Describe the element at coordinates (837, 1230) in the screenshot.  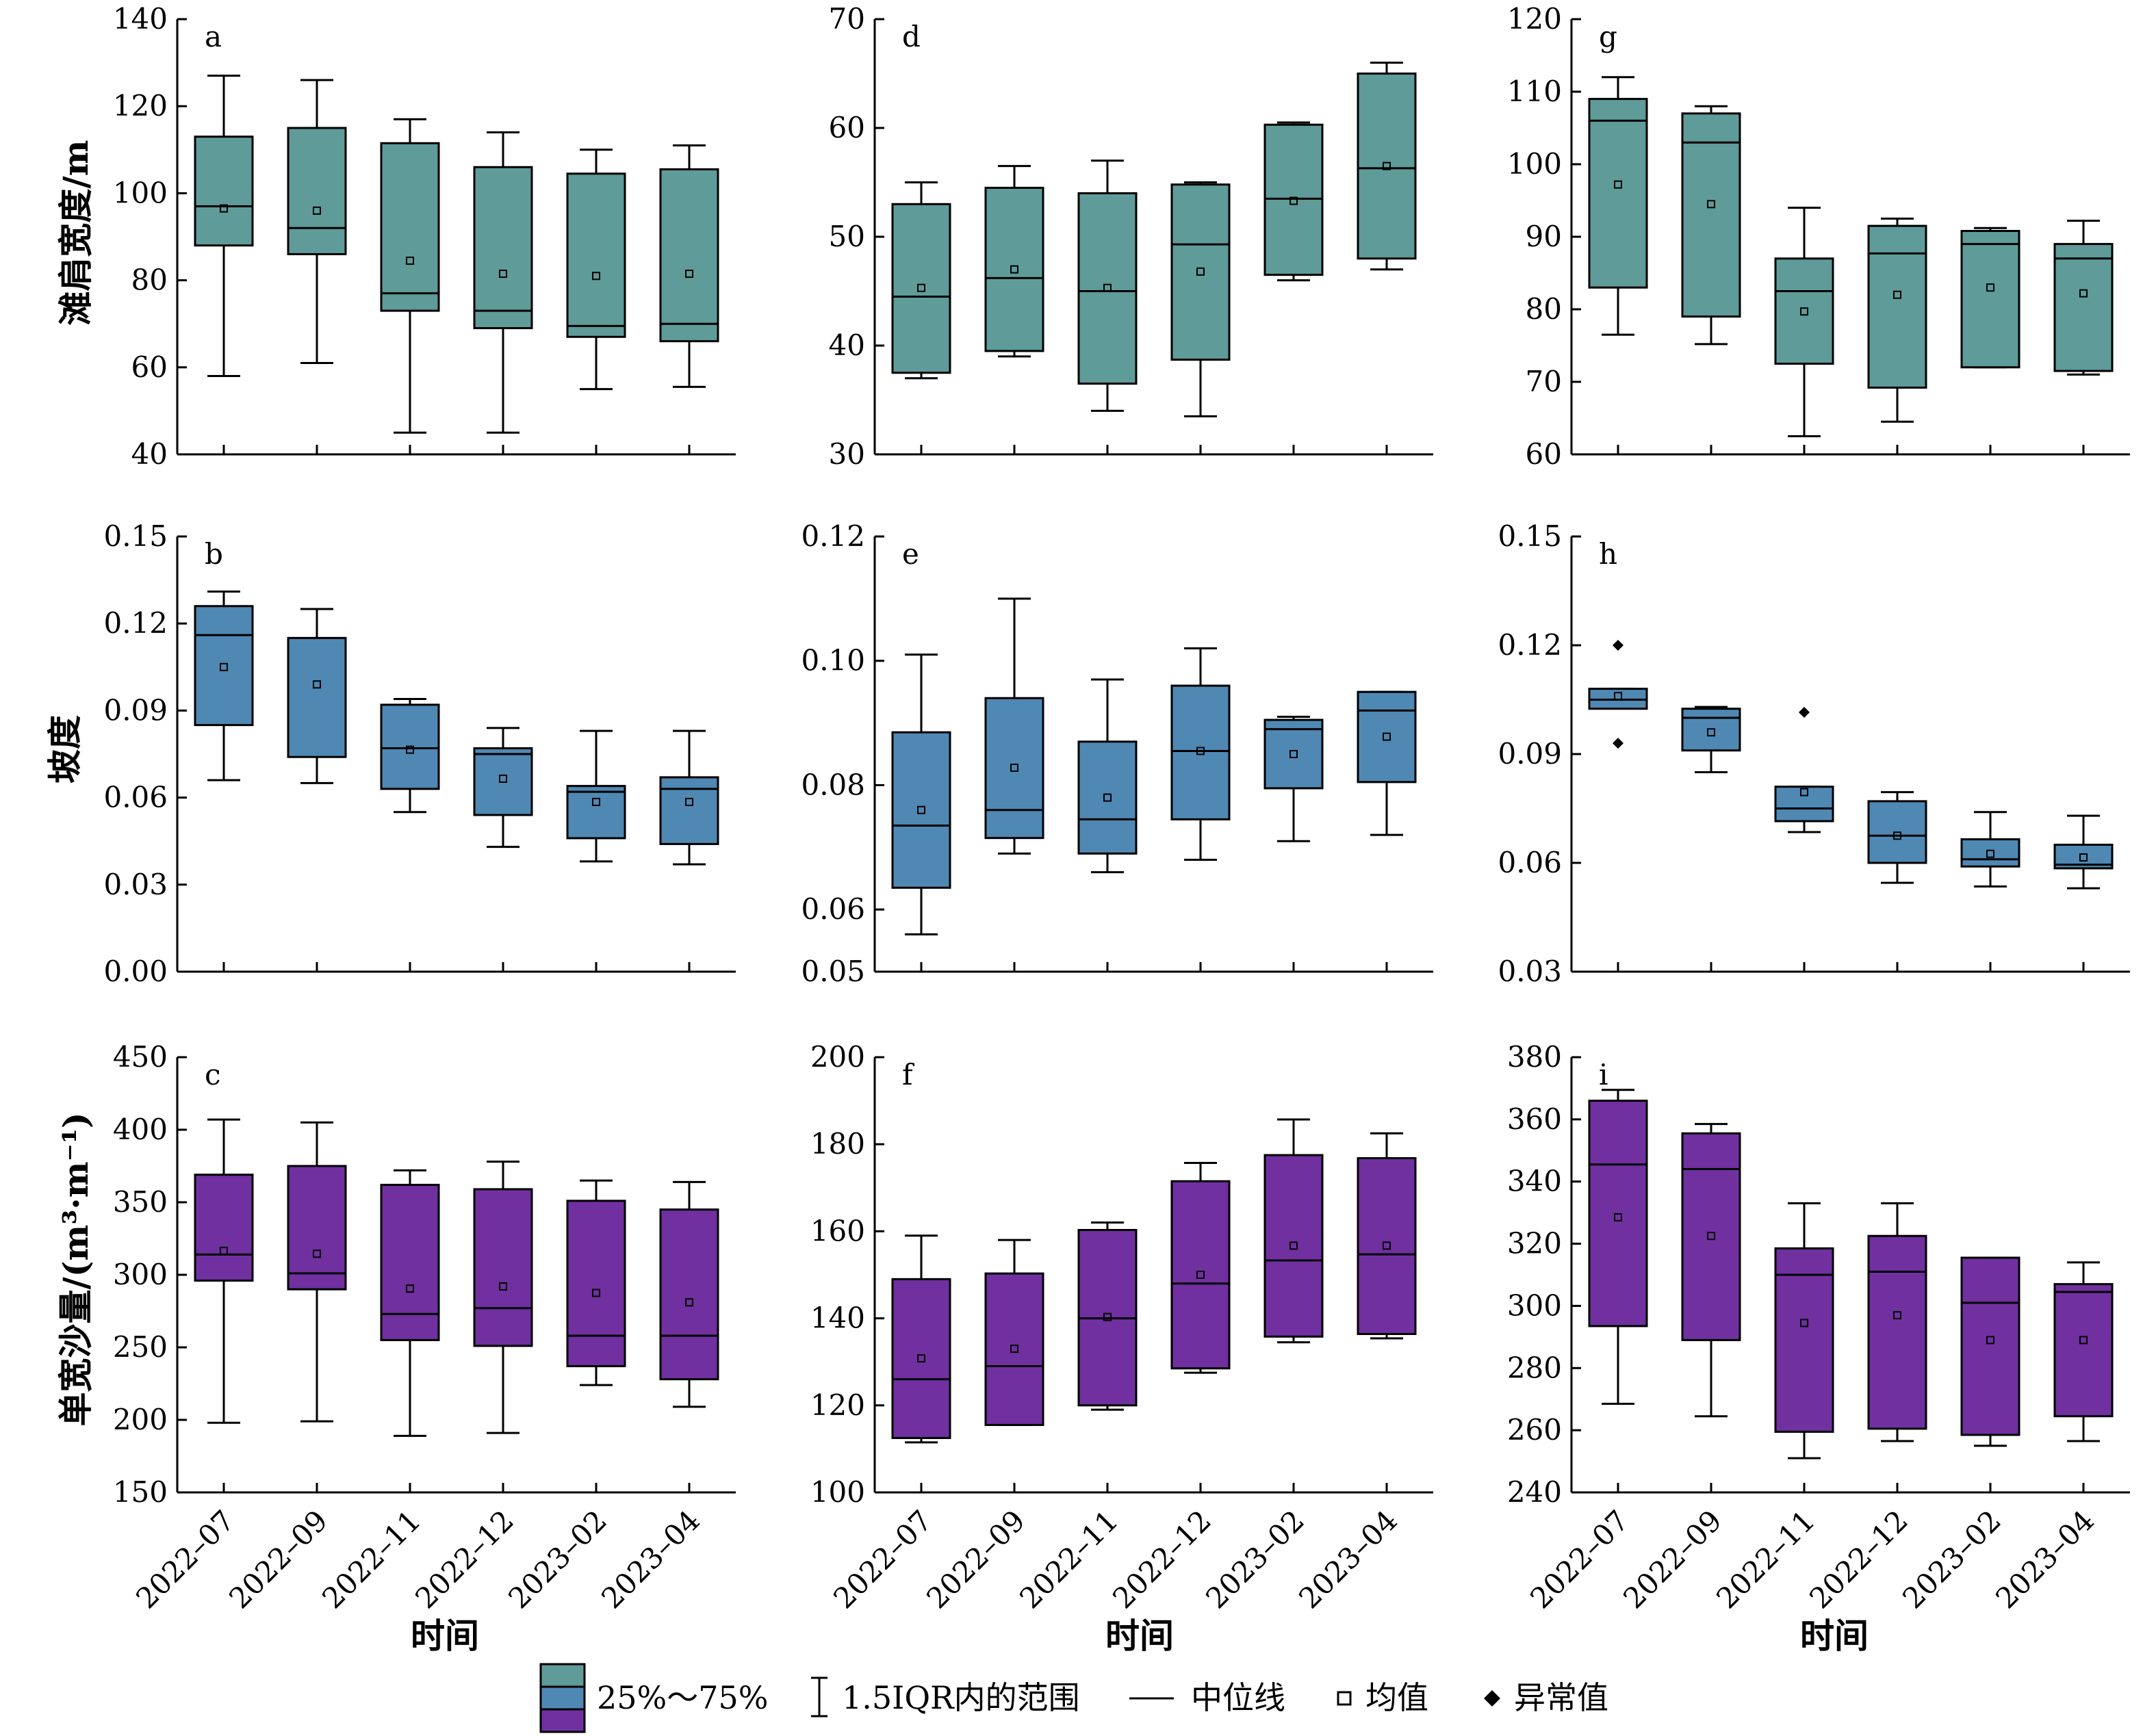
I see `y-tick-label: 160` at that location.